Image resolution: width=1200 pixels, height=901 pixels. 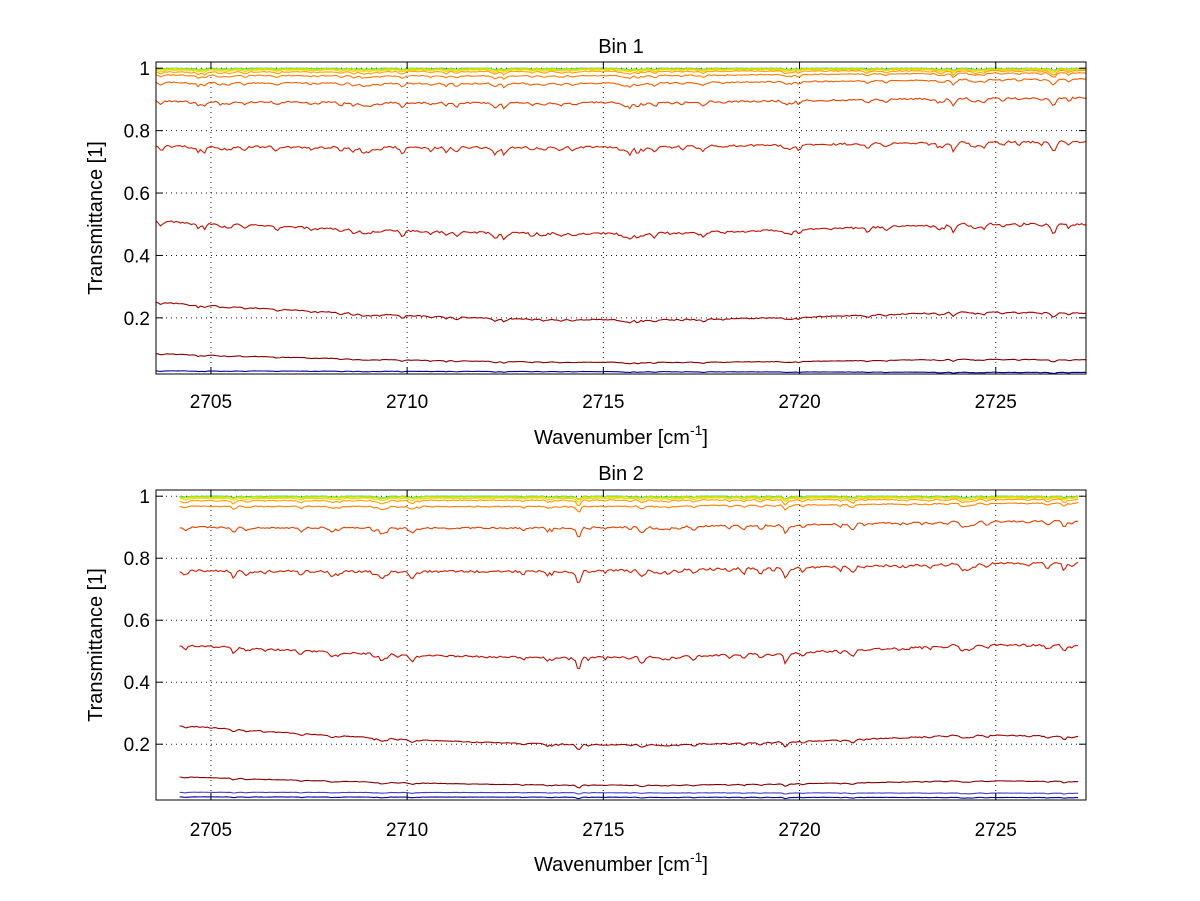 I want to click on chart-title: Bin 1, so click(x=621, y=47).